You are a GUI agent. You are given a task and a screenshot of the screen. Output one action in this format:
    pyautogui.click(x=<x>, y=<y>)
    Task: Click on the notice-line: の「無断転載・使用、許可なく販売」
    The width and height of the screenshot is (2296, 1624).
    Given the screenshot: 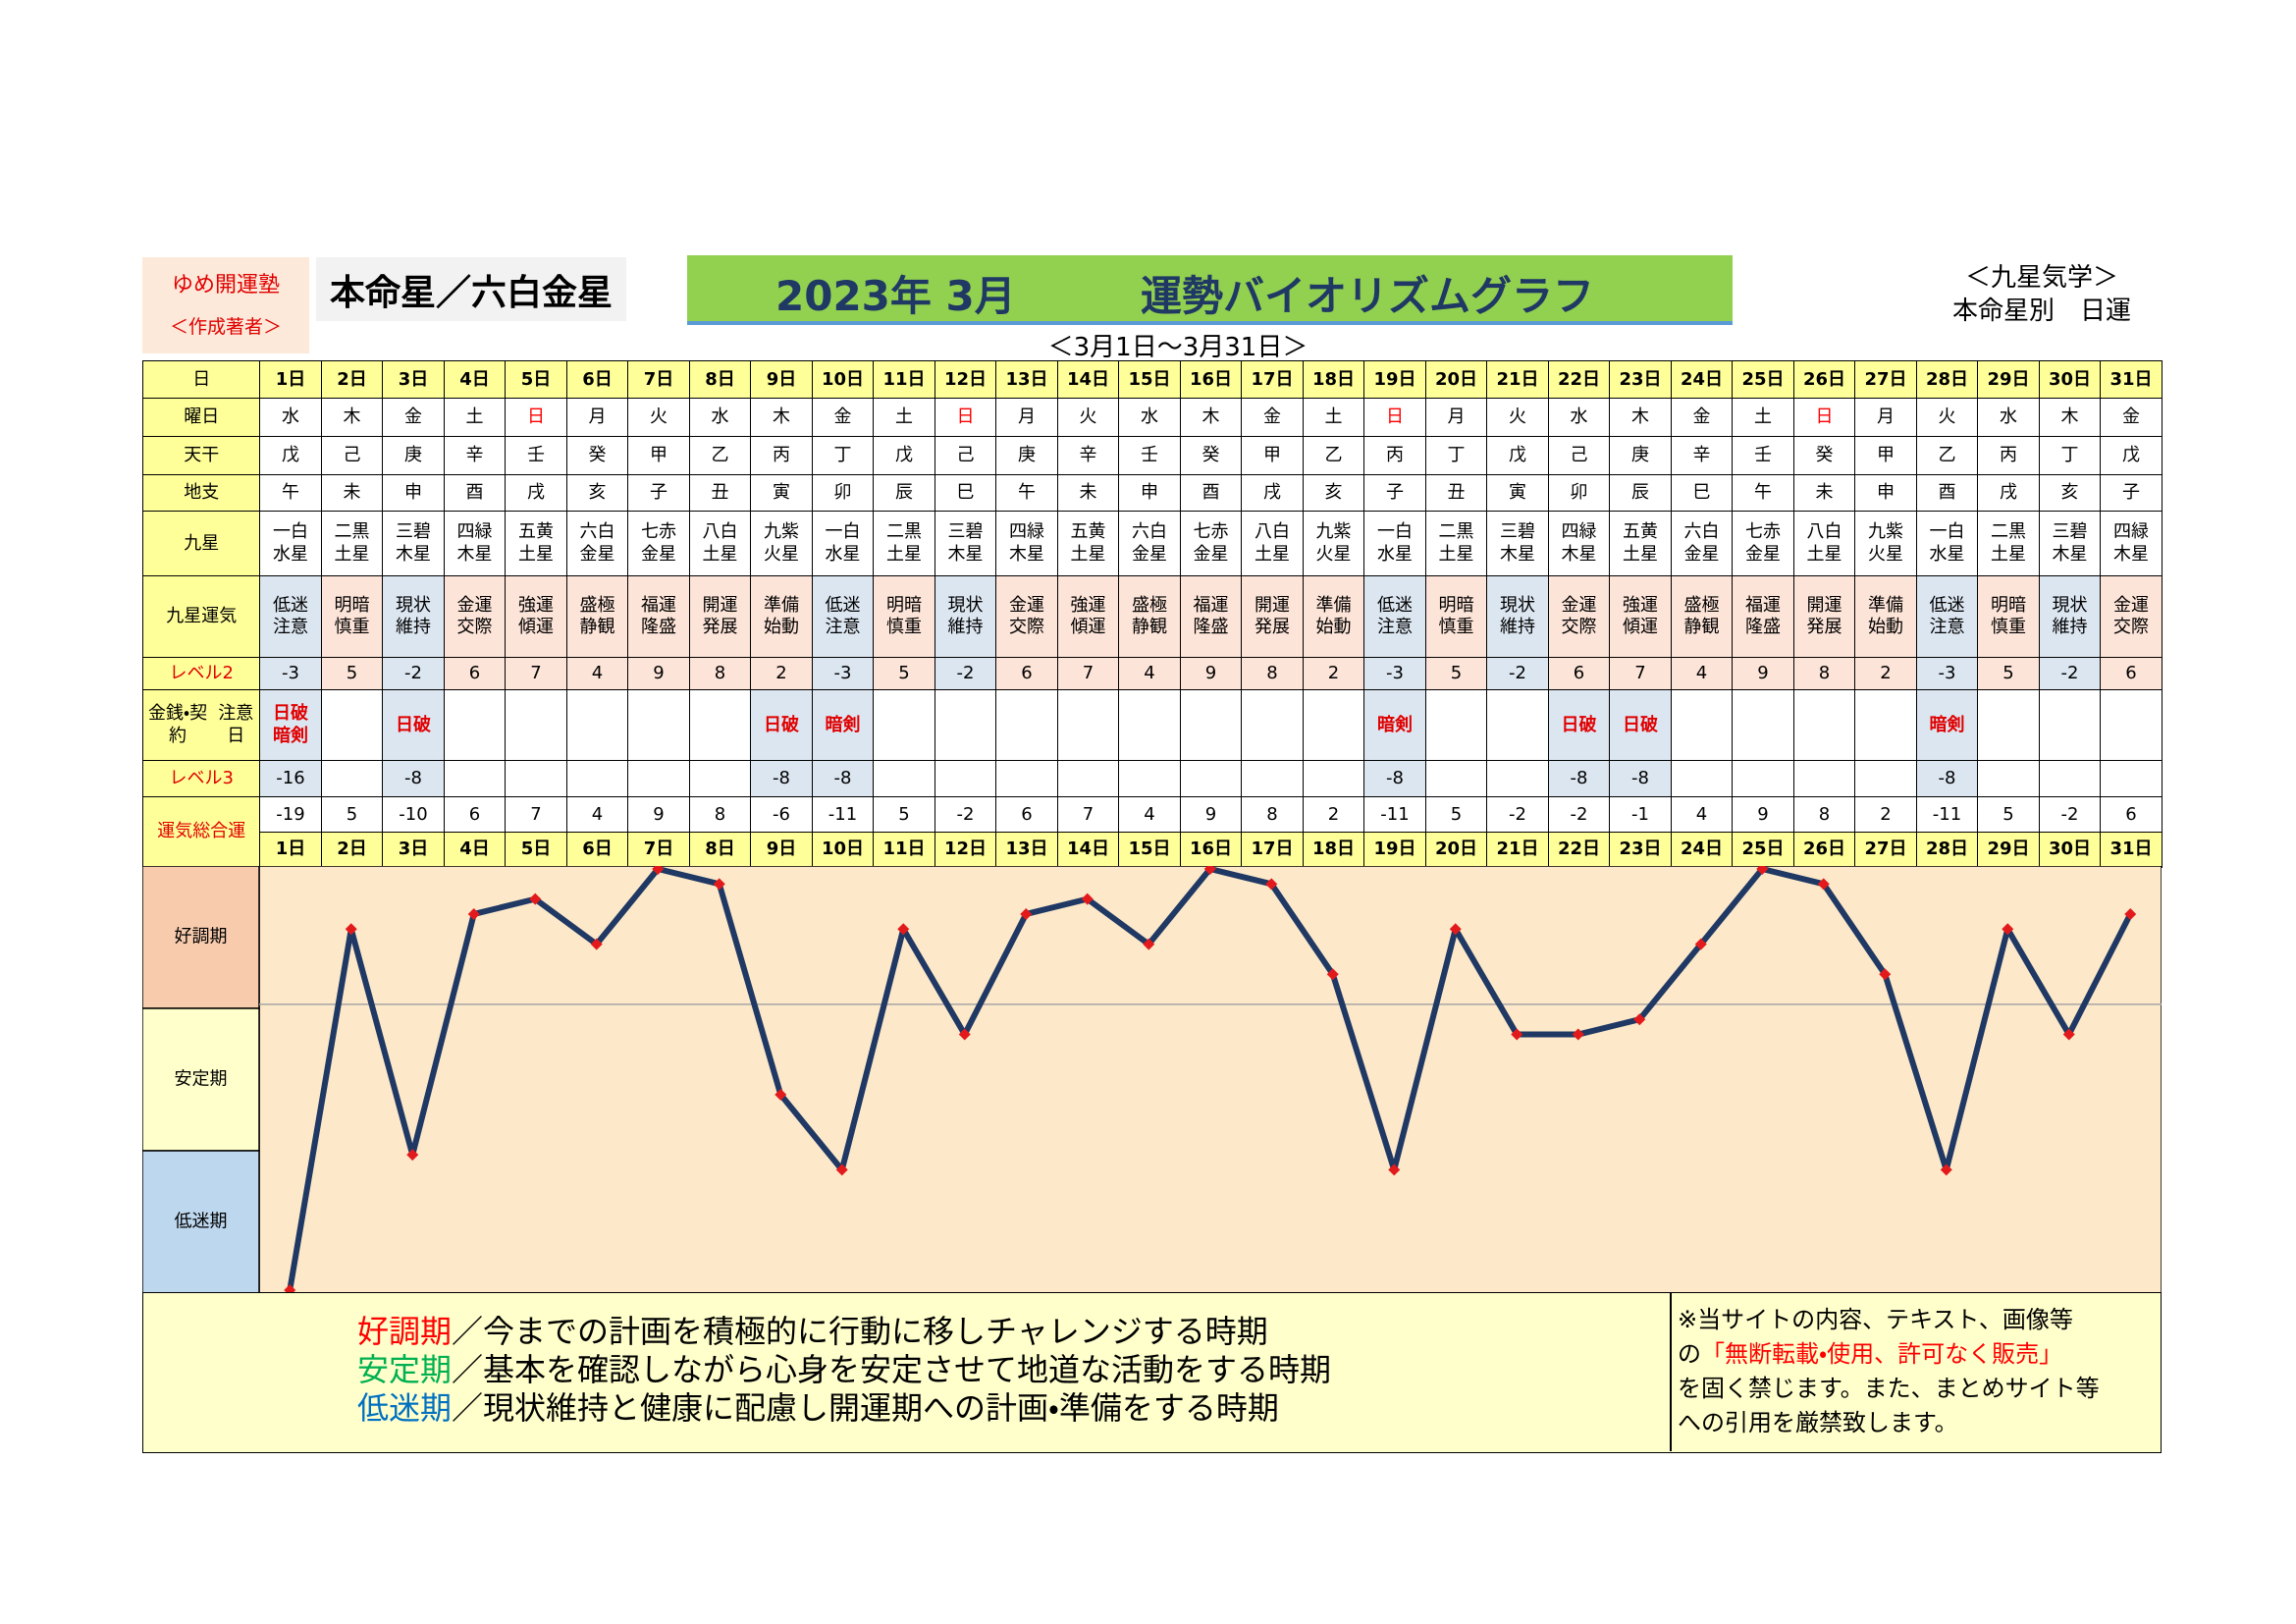 What is the action you would take?
    pyautogui.click(x=1889, y=1354)
    